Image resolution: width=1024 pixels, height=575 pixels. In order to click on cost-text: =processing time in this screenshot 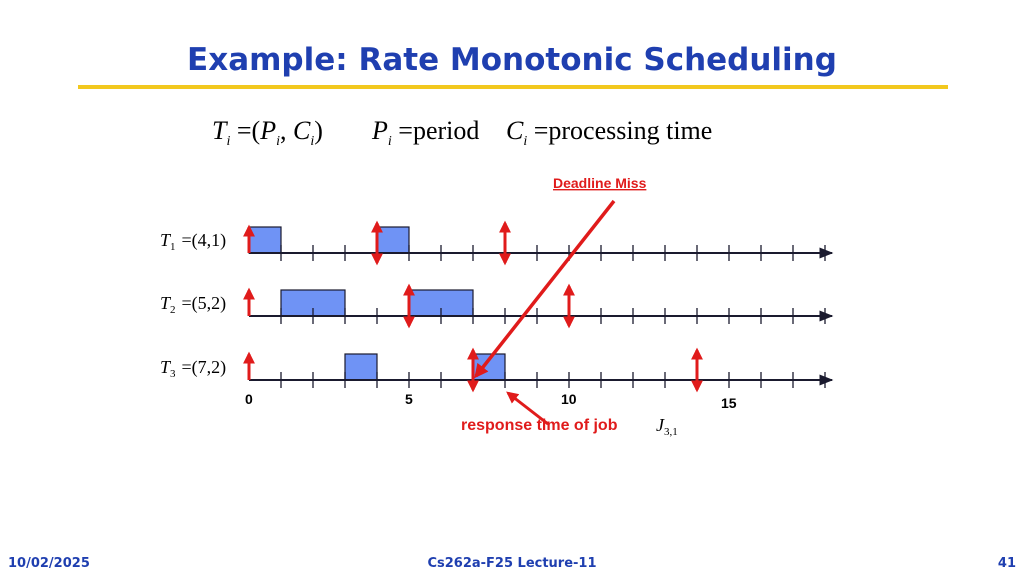, I will do `click(623, 130)`.